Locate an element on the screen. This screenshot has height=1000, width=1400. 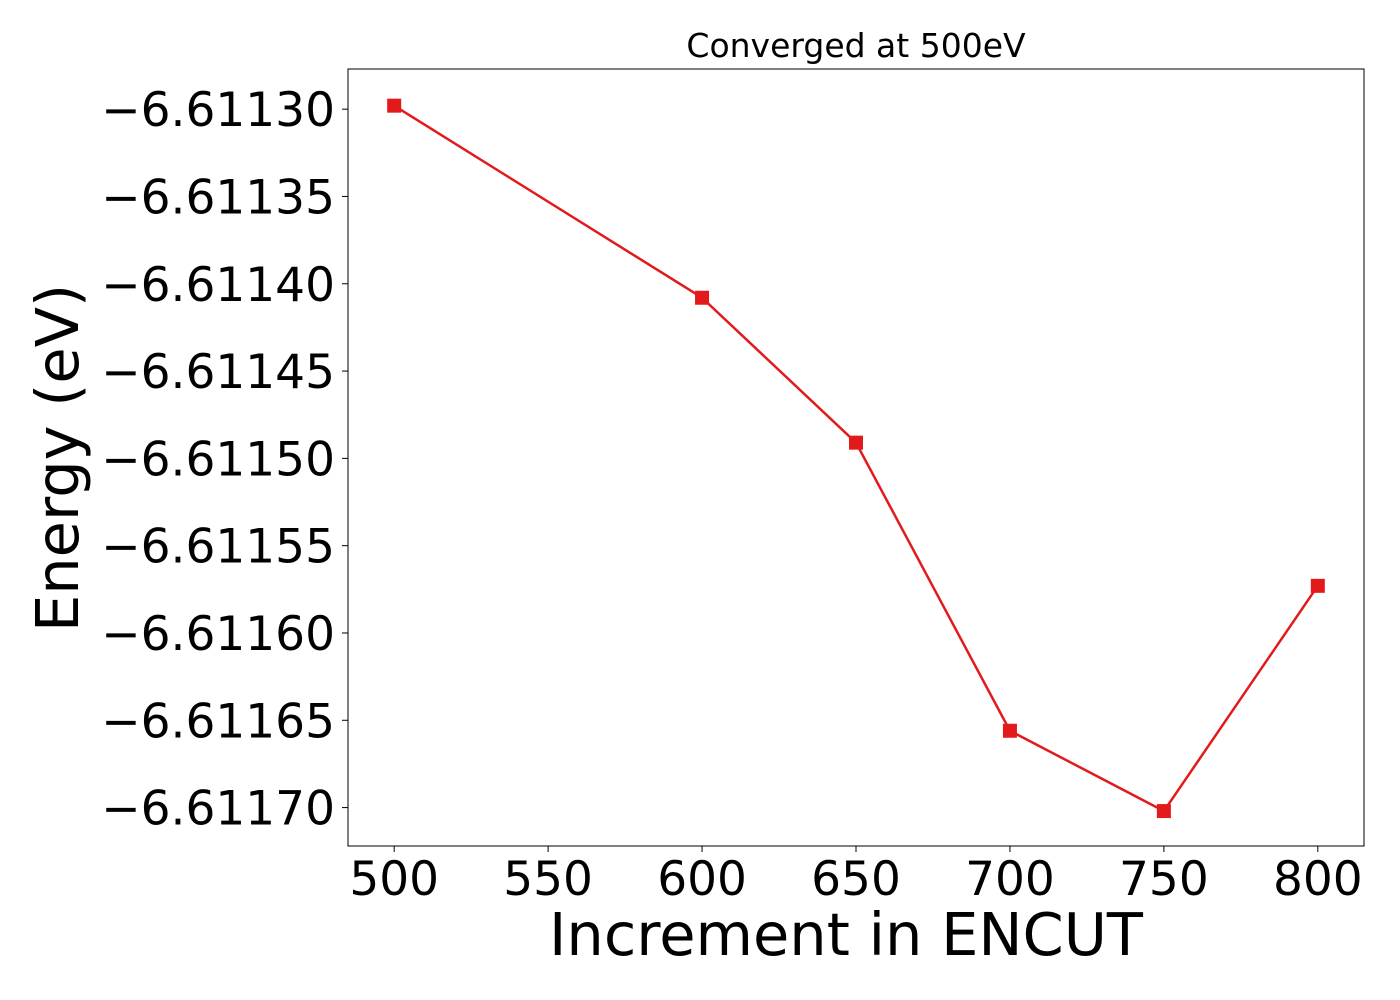
y-tick-label: −6.61170 is located at coordinates (218, 809).